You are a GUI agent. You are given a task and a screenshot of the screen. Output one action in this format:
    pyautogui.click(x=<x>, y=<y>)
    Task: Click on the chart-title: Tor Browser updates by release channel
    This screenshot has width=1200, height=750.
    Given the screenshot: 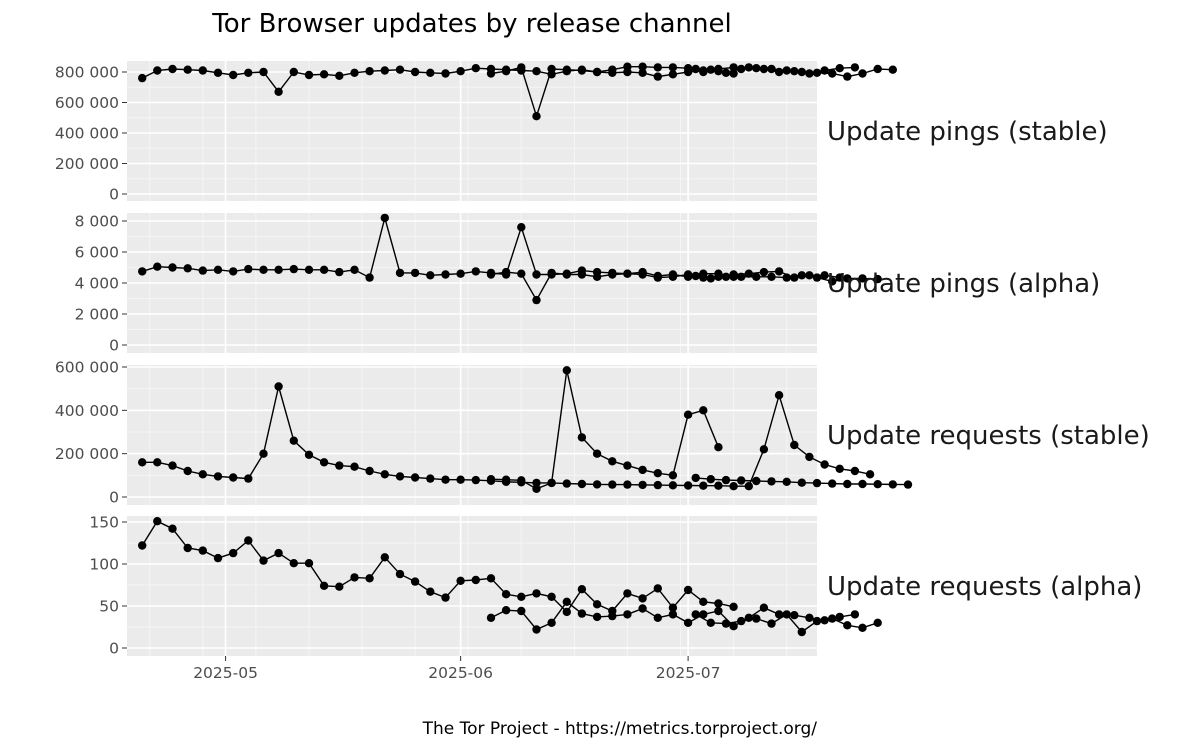 What is the action you would take?
    pyautogui.click(x=471, y=24)
    